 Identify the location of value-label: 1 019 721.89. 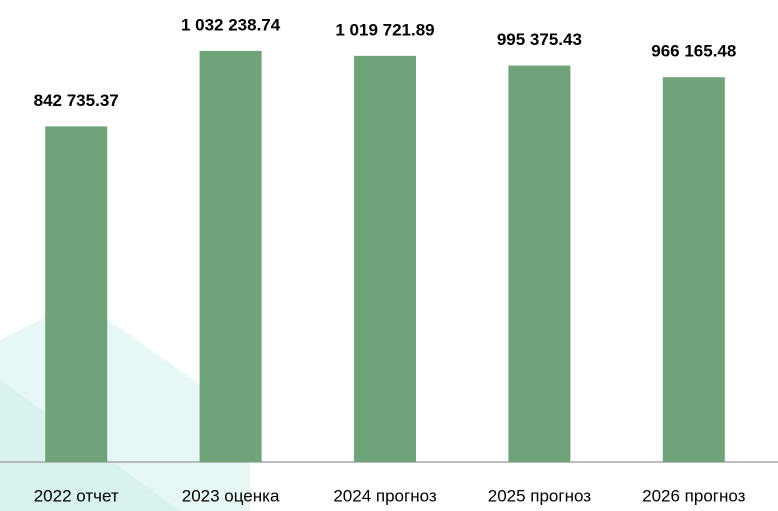
(384, 29).